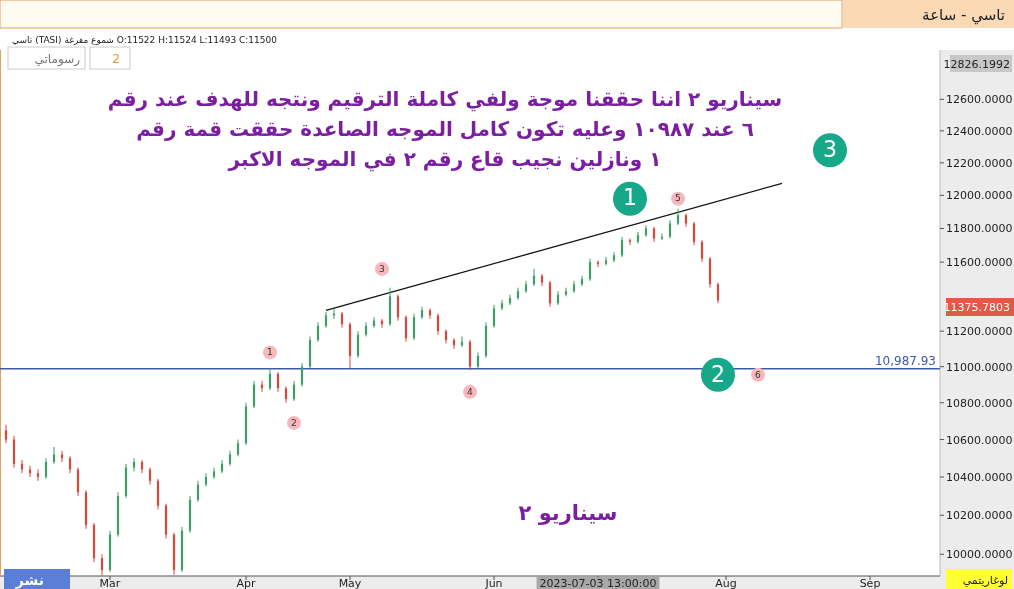 This screenshot has height=589, width=1014. I want to click on series-label: 5, so click(678, 198).